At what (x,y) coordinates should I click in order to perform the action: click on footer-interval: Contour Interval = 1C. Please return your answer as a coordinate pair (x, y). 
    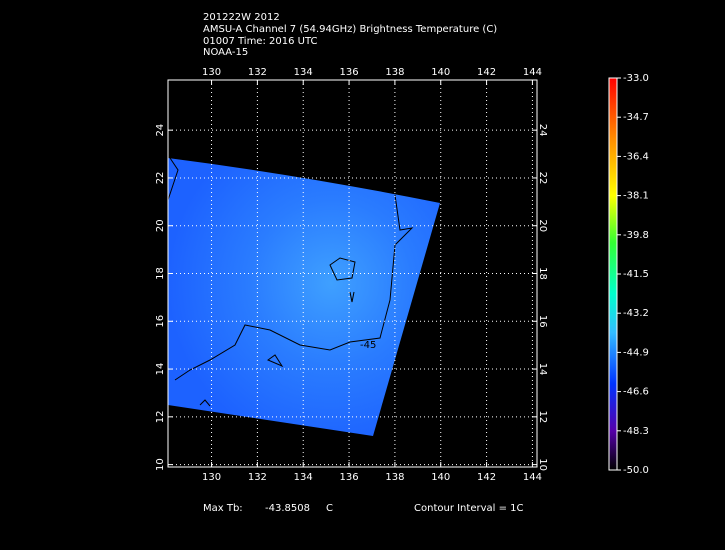
    Looking at the image, I should click on (469, 508).